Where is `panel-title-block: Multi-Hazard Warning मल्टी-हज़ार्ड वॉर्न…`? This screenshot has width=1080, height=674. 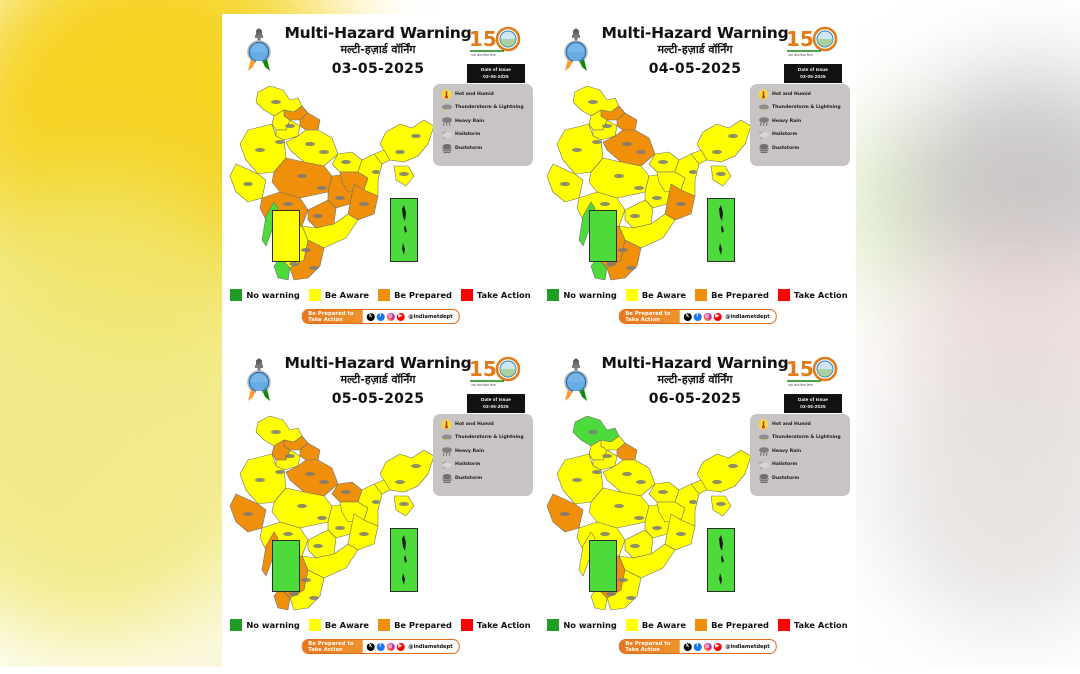 panel-title-block: Multi-Hazard Warning मल्टी-हज़ार्ड वॉर्न… is located at coordinates (378, 380).